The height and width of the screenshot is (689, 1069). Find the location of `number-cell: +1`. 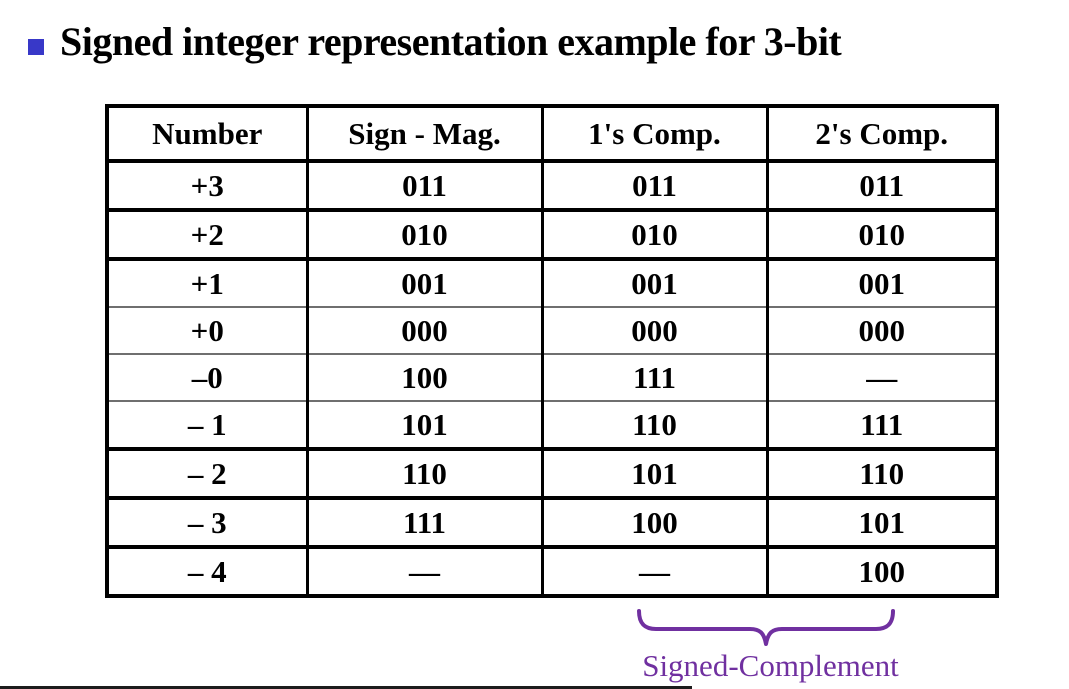

number-cell: +1 is located at coordinates (206, 283).